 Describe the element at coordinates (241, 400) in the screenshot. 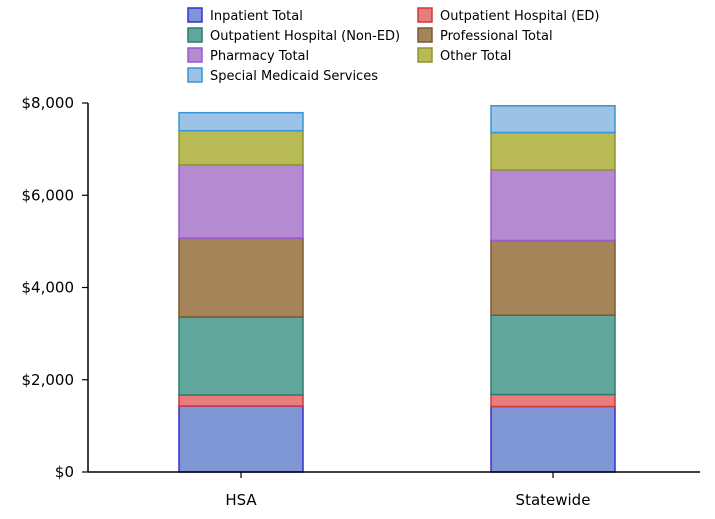

I see `bar-segment-hsa-outpatient-hospital-ed` at that location.